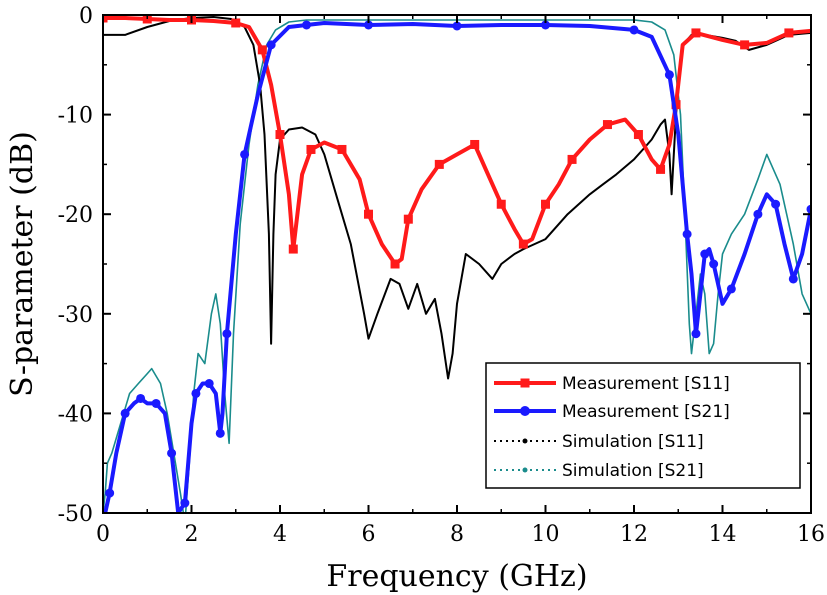 This screenshot has width=827, height=595. What do you see at coordinates (457, 534) in the screenshot?
I see `x-tick-label: 8` at bounding box center [457, 534].